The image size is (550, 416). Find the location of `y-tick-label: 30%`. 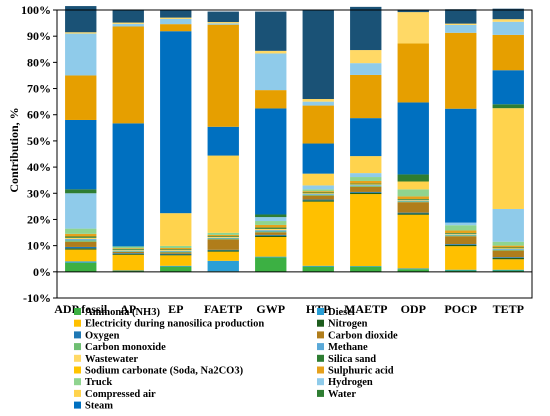

y-tick-label: 30% is located at coordinates (39, 193).